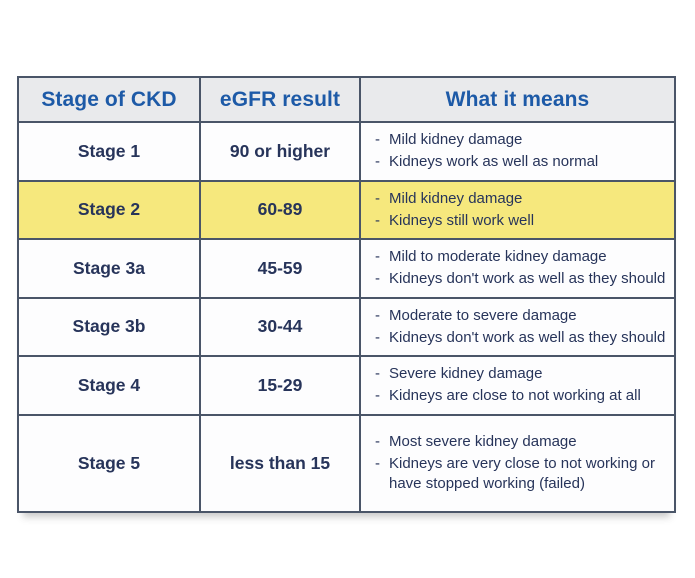 This screenshot has height=578, width=695. I want to click on egfr-value: 30-44, so click(279, 326).